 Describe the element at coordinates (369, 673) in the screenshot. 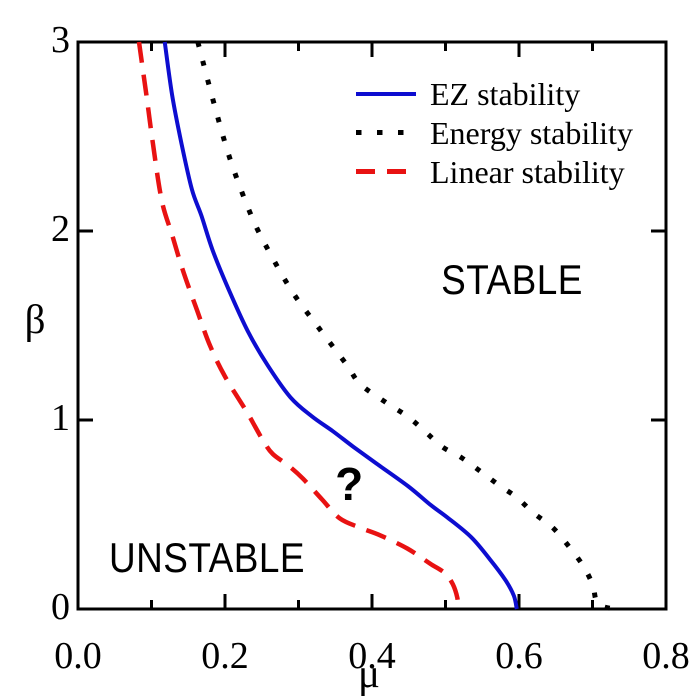

I see `x-axis-label: μ` at that location.